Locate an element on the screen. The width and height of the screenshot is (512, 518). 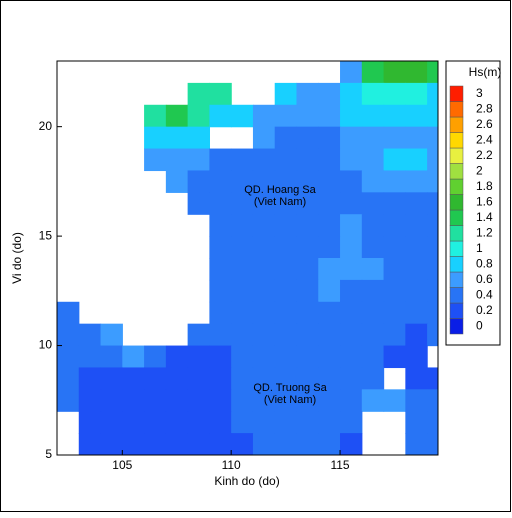
colorbar-label: 0.6 is located at coordinates (484, 279).